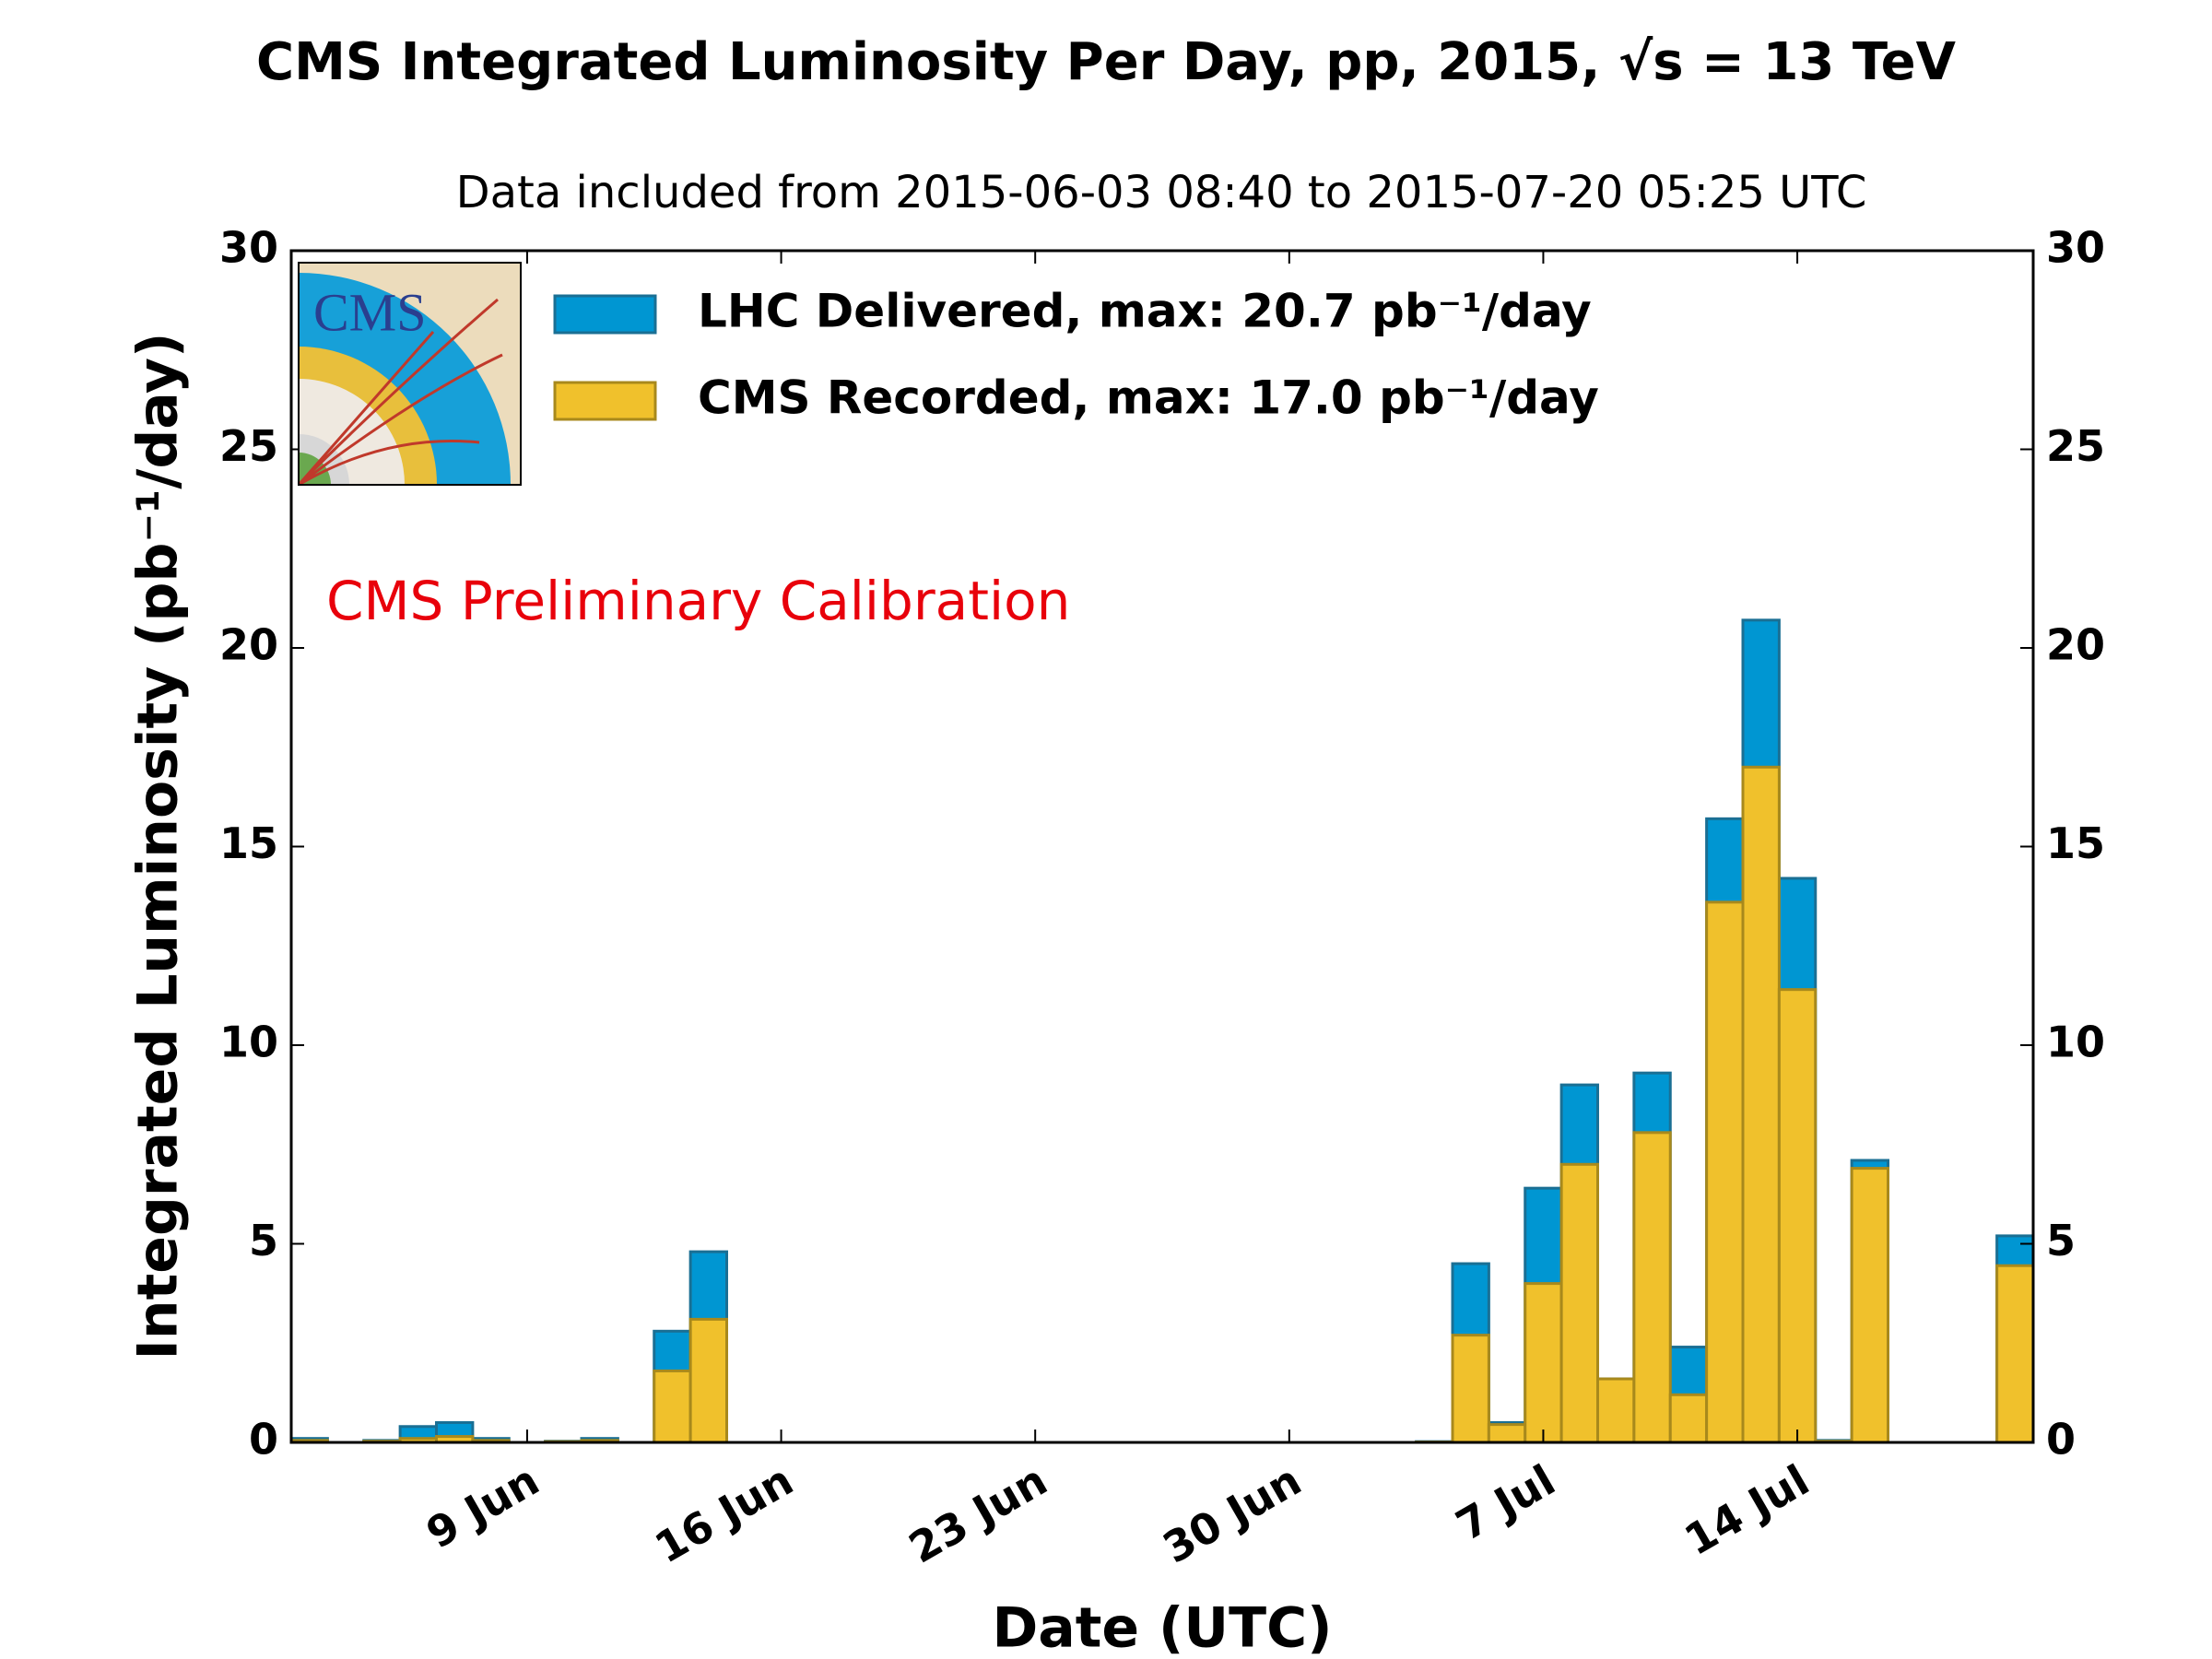 This screenshot has height=1659, width=2212. What do you see at coordinates (2075, 1042) in the screenshot?
I see `y2-tick-label: 10` at bounding box center [2075, 1042].